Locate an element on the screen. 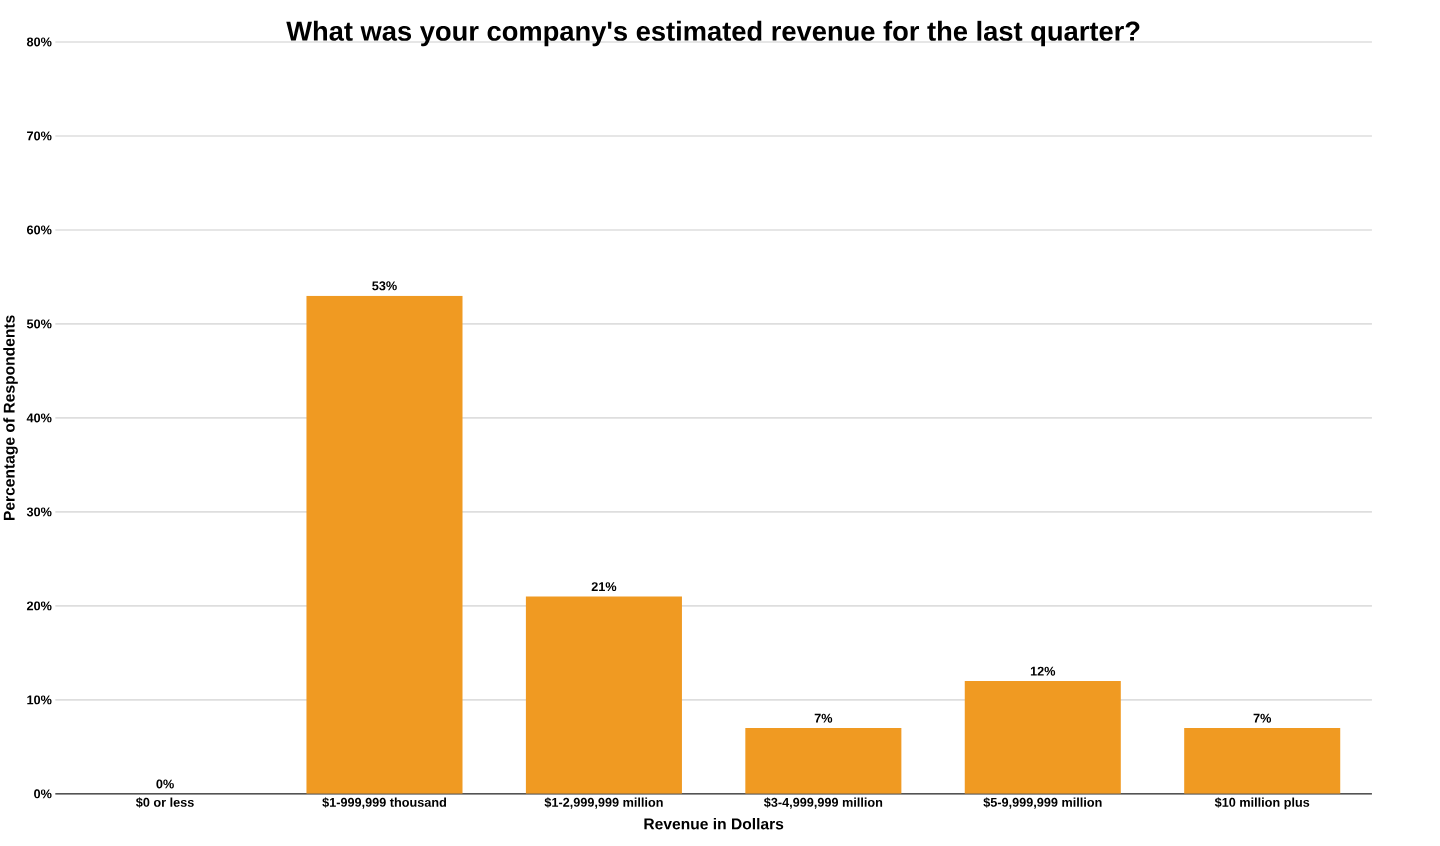 The width and height of the screenshot is (1440, 846). y-tick-label: 10% is located at coordinates (39, 700).